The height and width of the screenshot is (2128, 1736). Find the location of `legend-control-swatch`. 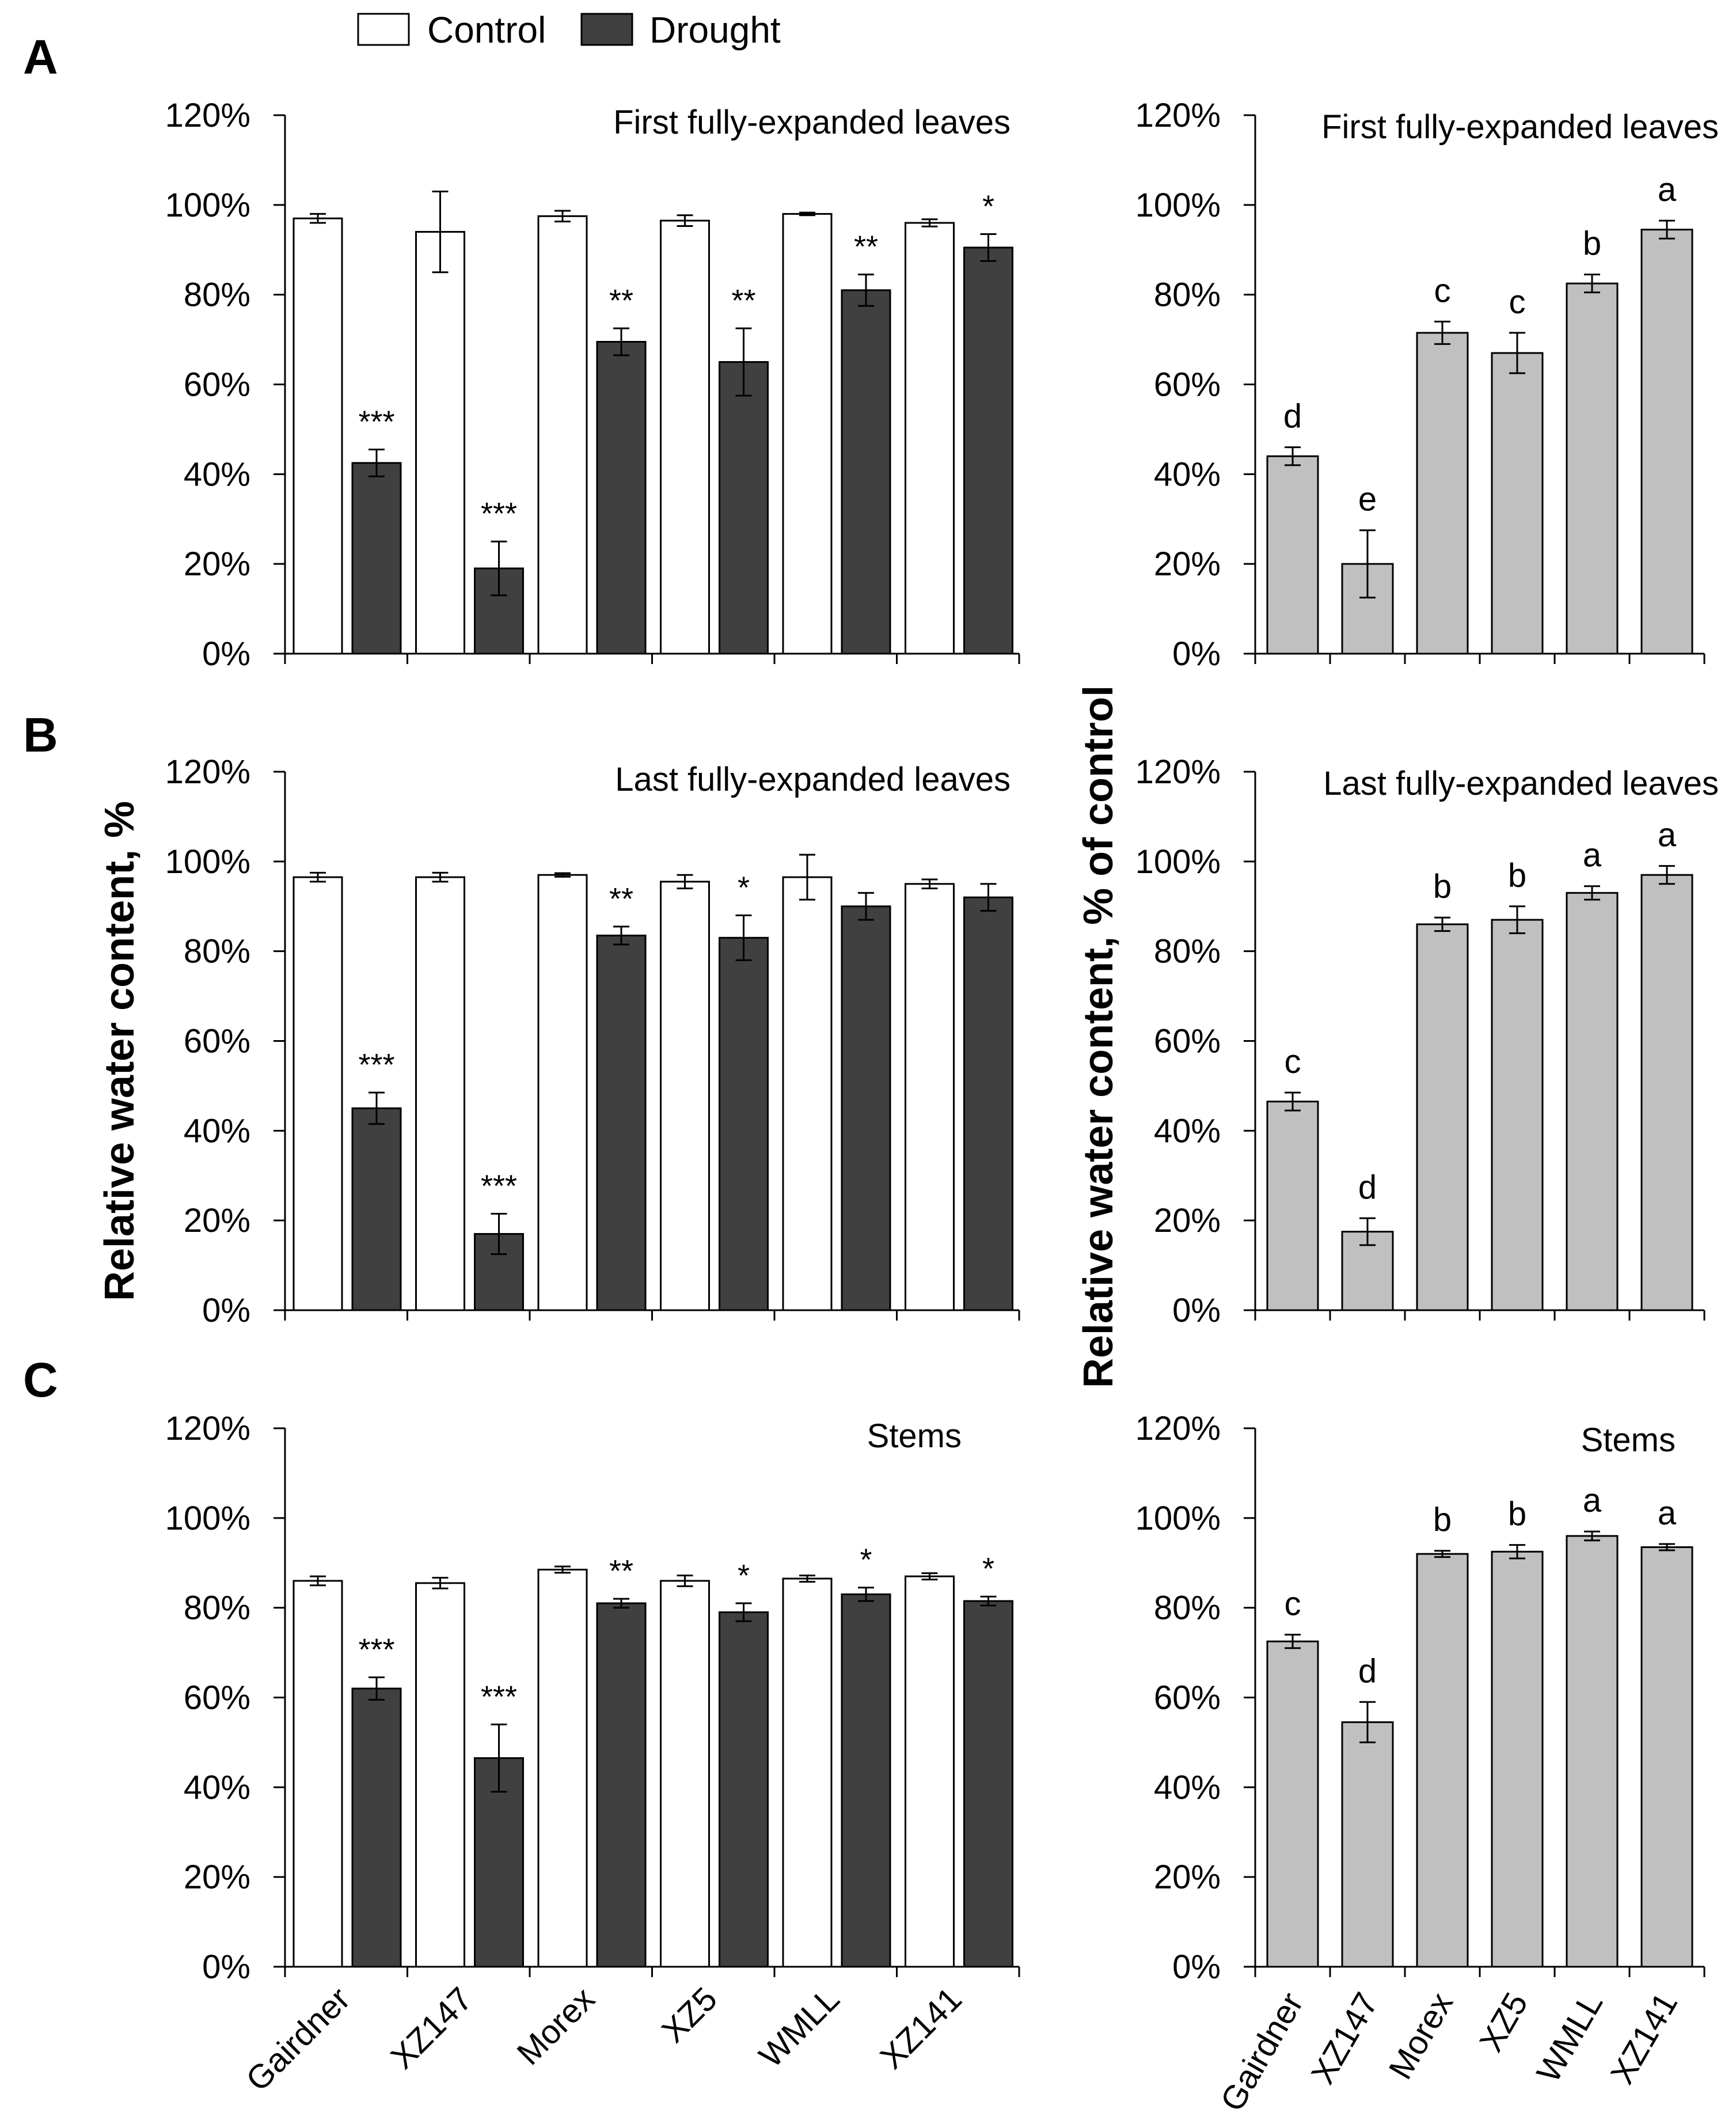

legend-control-swatch is located at coordinates (383, 30).